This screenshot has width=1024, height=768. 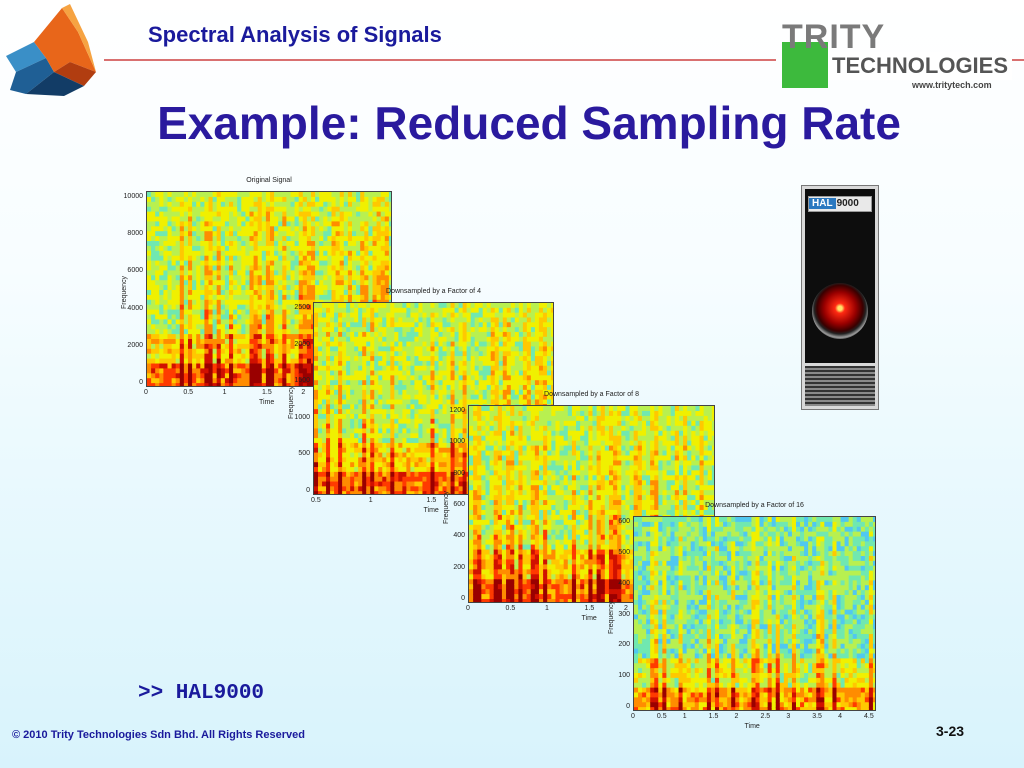 What do you see at coordinates (840, 386) in the screenshot?
I see `hal-speaker-grille` at bounding box center [840, 386].